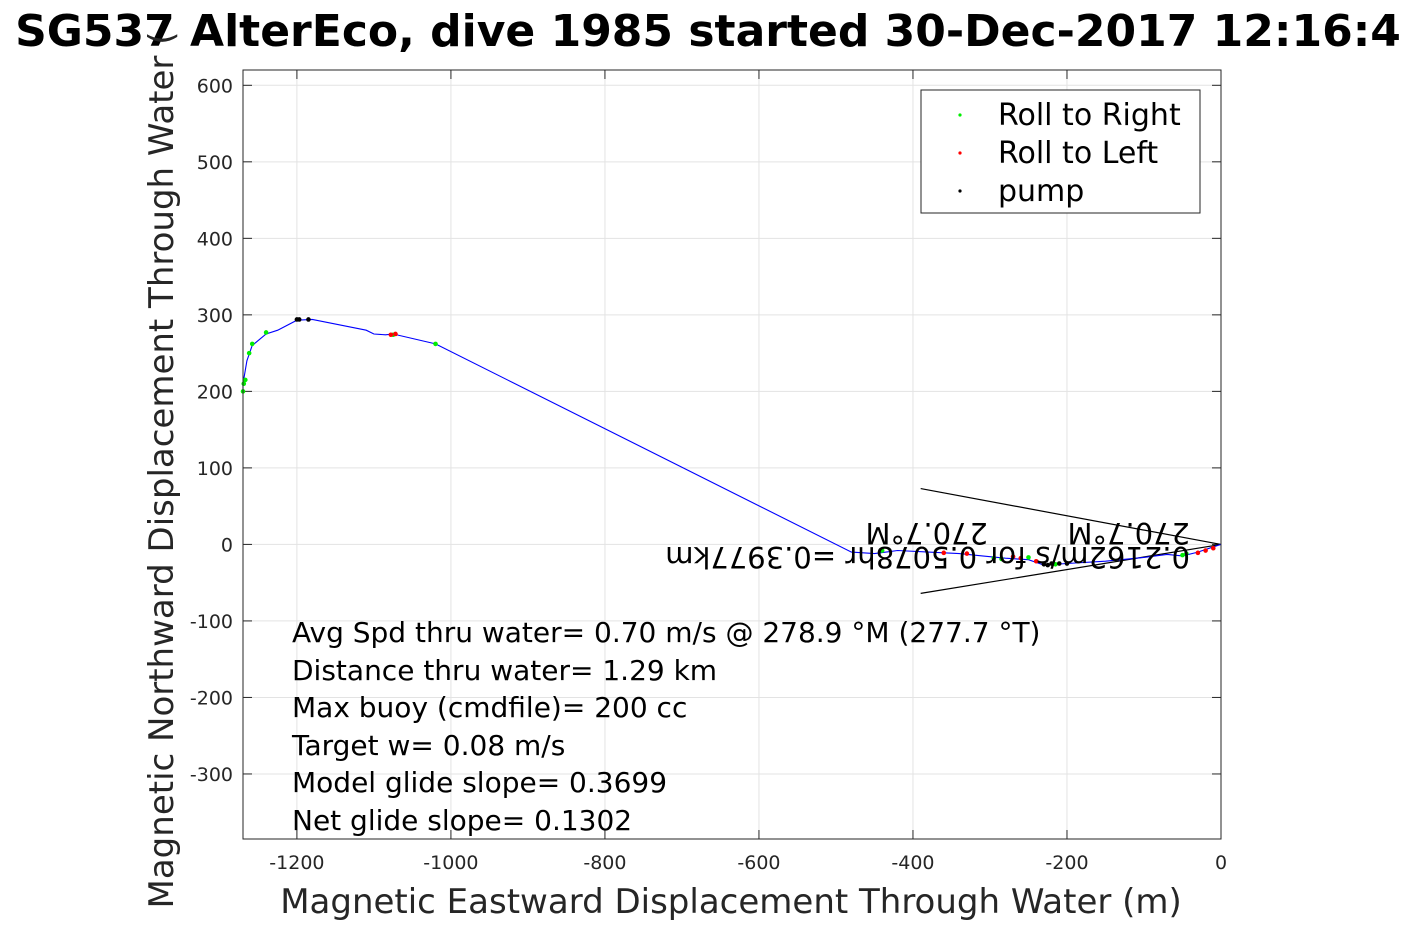  What do you see at coordinates (211, 698) in the screenshot?
I see `y-tick-label: -200` at bounding box center [211, 698].